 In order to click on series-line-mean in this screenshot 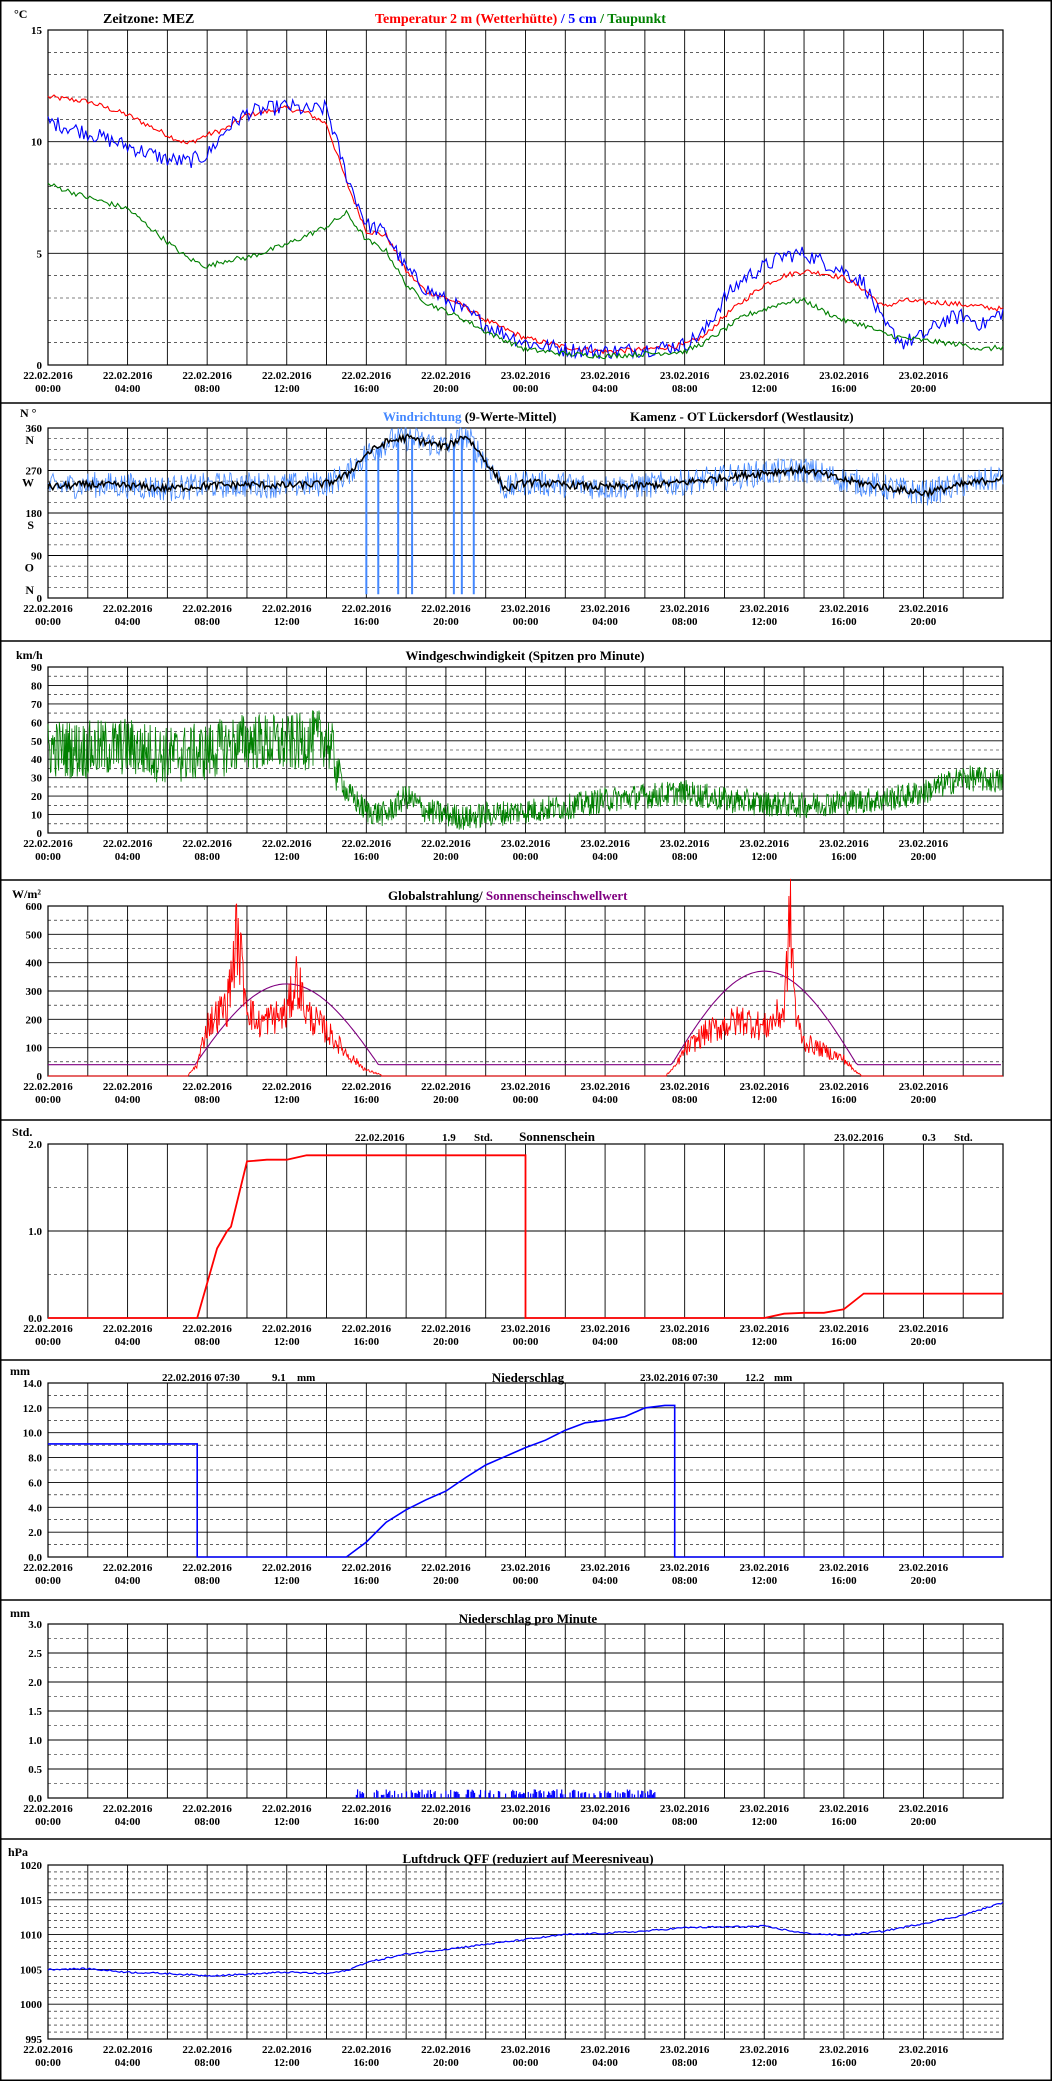, I will do `click(525, 466)`.